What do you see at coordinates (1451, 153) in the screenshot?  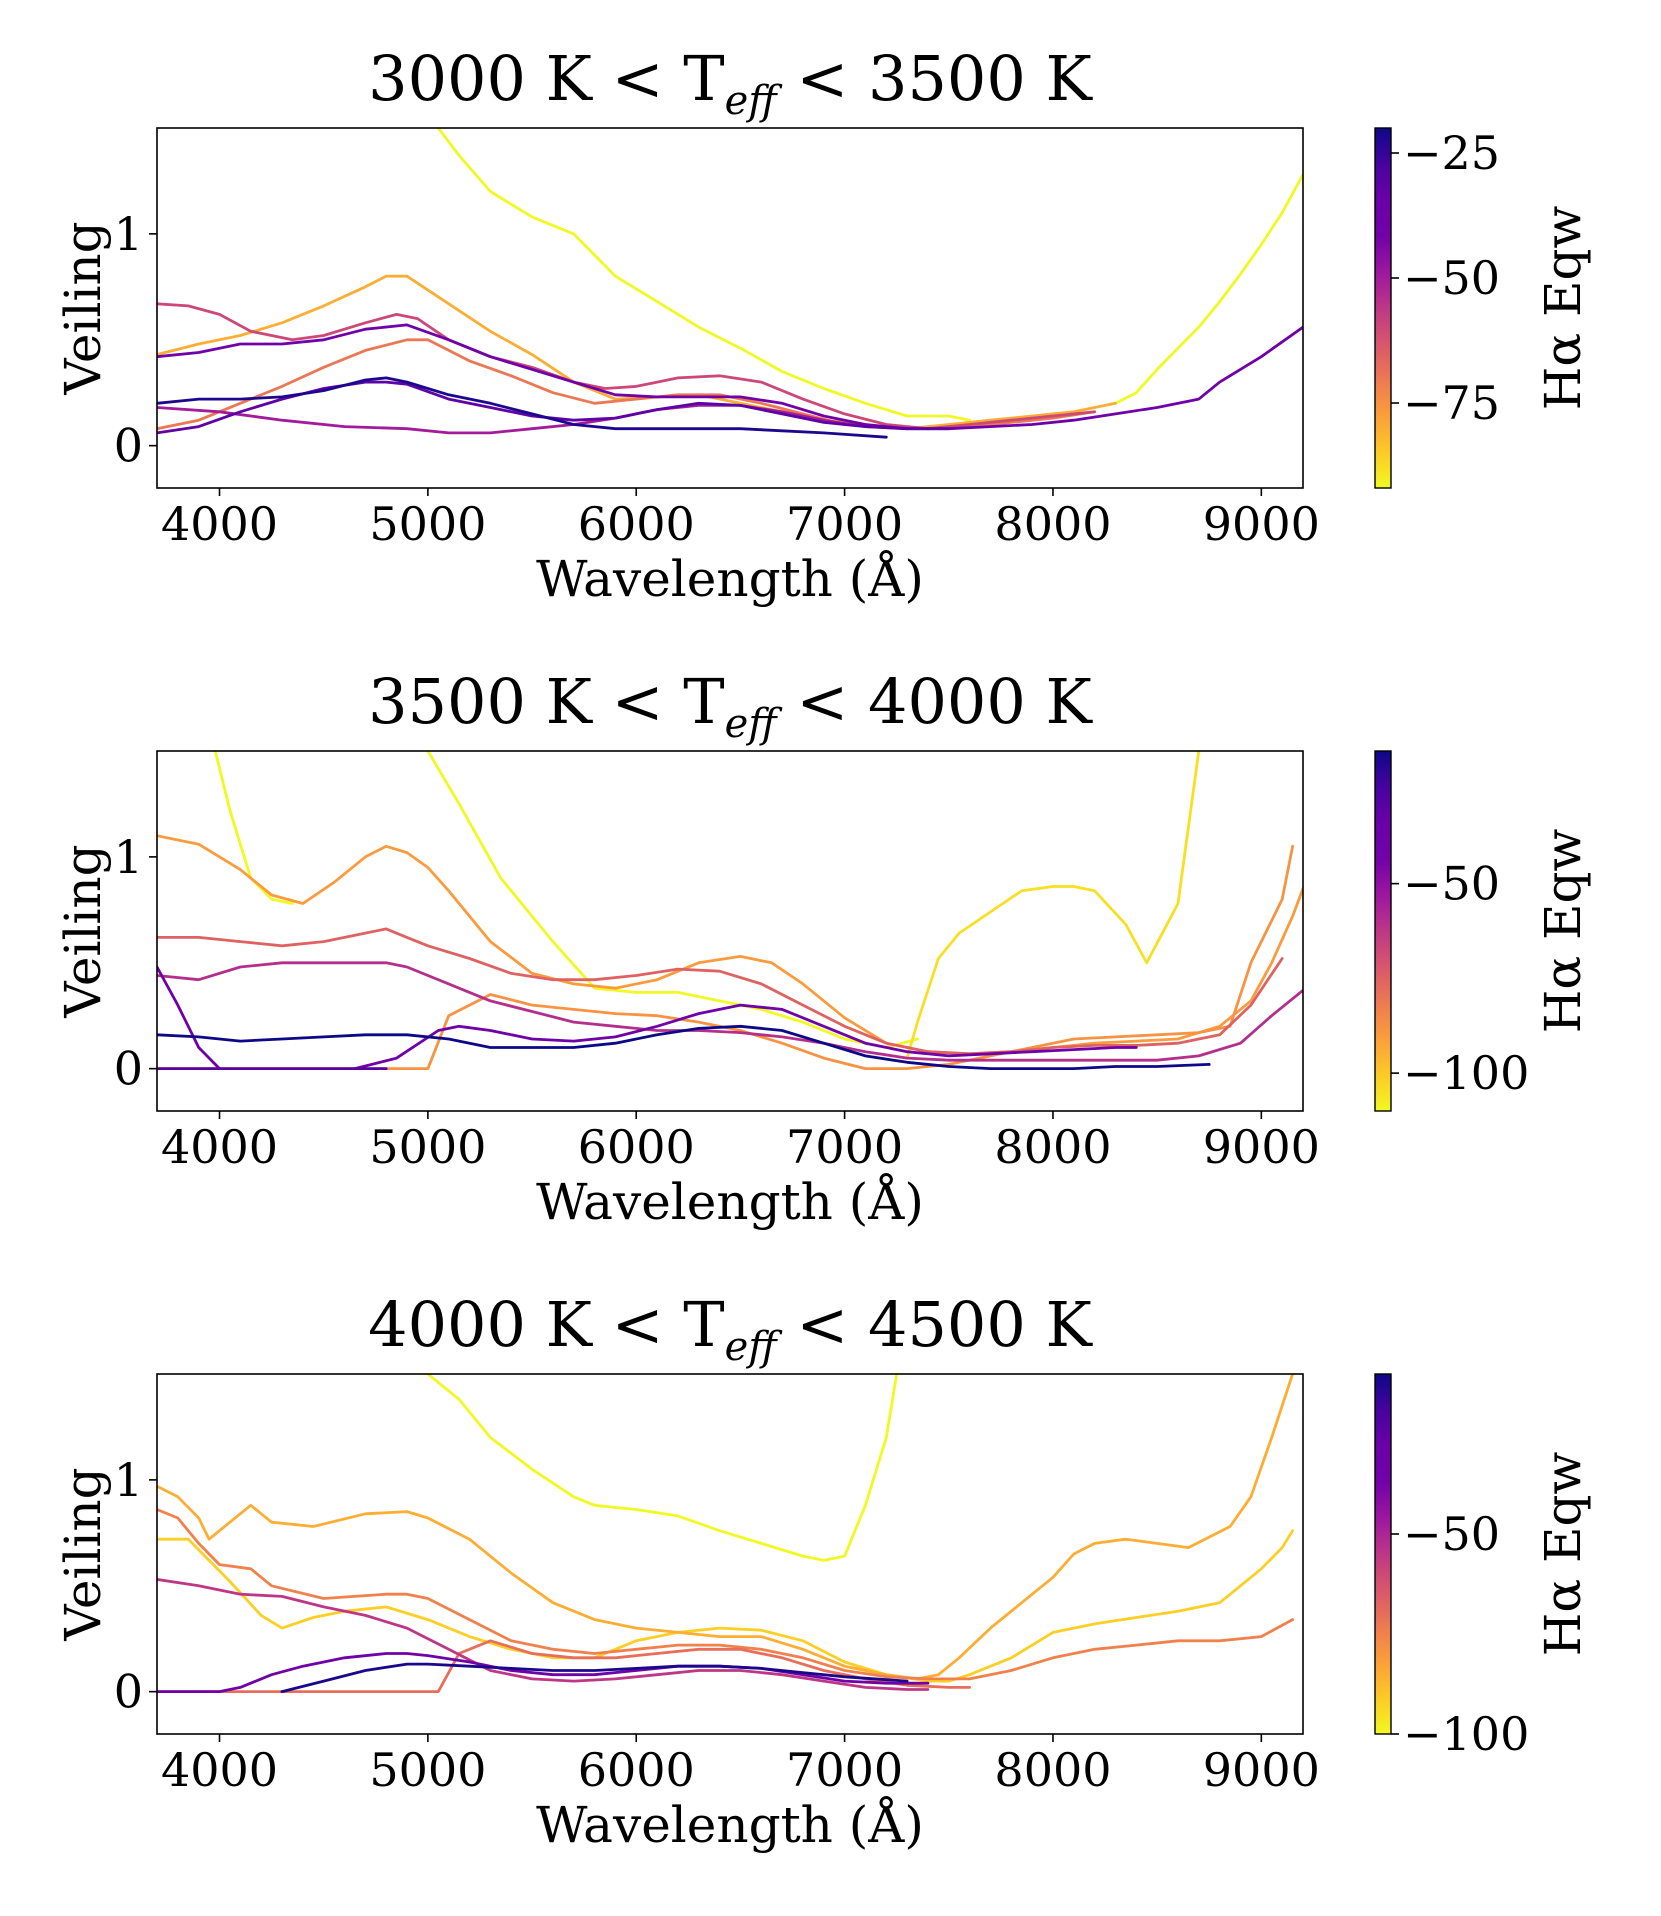 I see `colorbar-tick-label: −25` at bounding box center [1451, 153].